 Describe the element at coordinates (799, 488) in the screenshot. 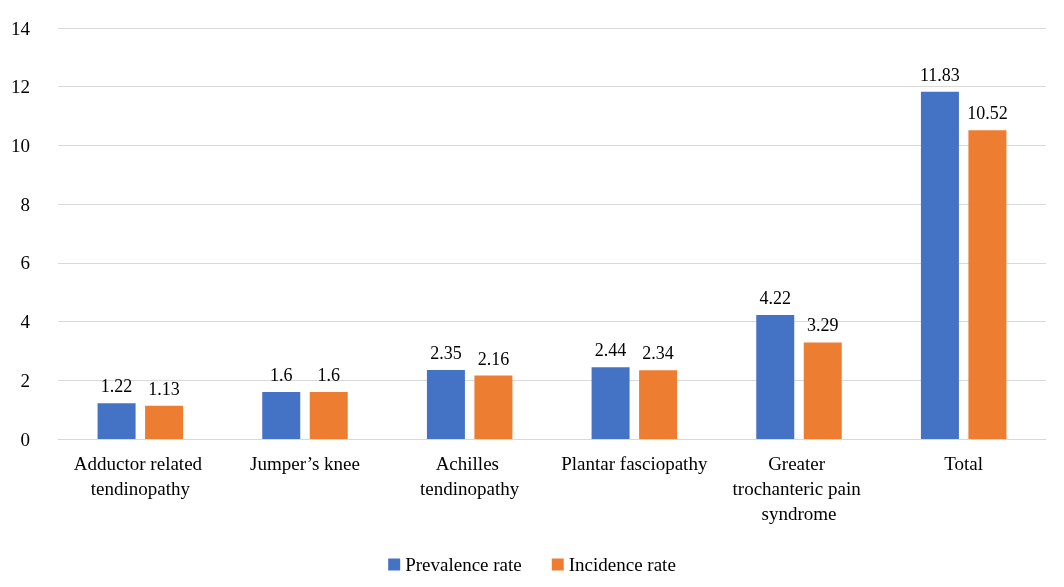

I see `x-tick-label: Greater trochanteric pain syndrome` at that location.